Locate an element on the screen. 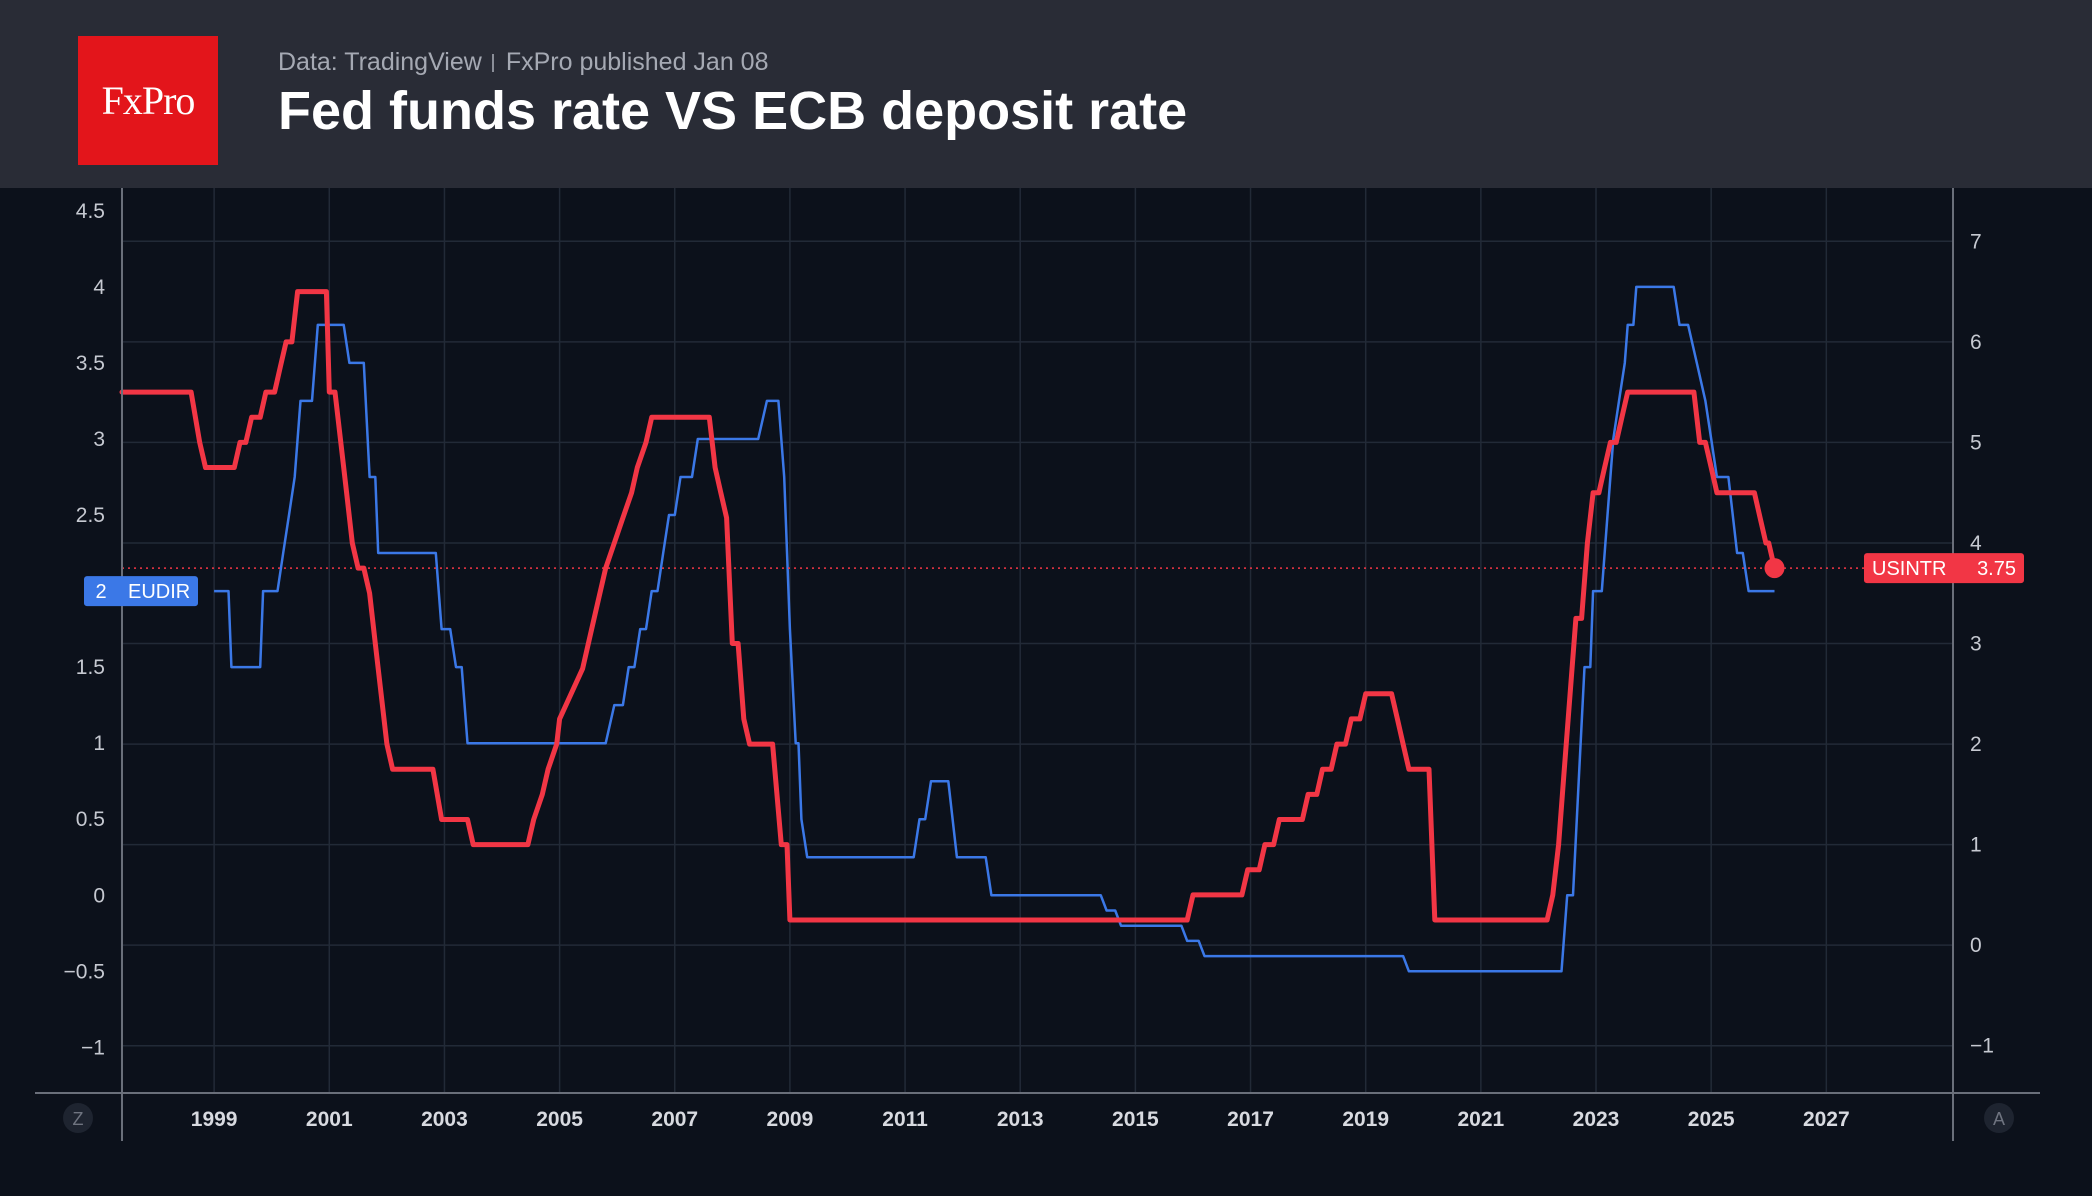 Image resolution: width=2092 pixels, height=1196 pixels. x-tick-label: 2027 is located at coordinates (1826, 1119).